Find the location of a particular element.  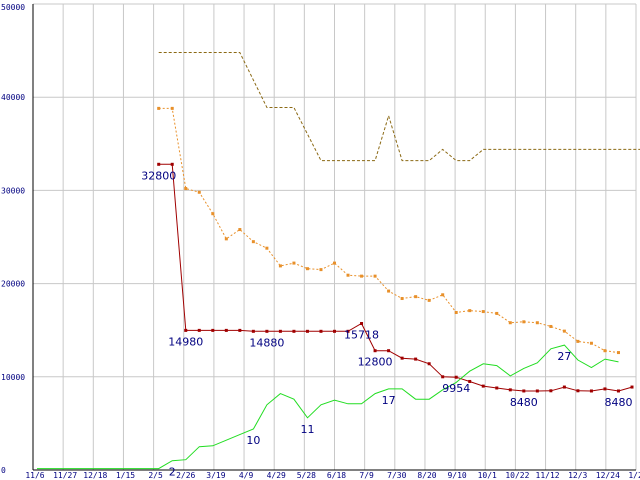

x-tick-label: 4/29 is located at coordinates (276, 475).